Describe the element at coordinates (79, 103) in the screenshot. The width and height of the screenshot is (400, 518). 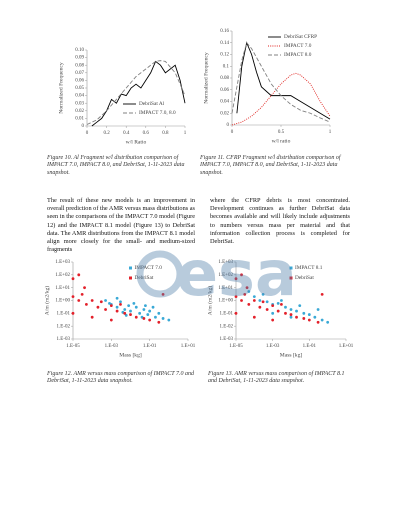
I see `y-tick-label: 0.03` at that location.